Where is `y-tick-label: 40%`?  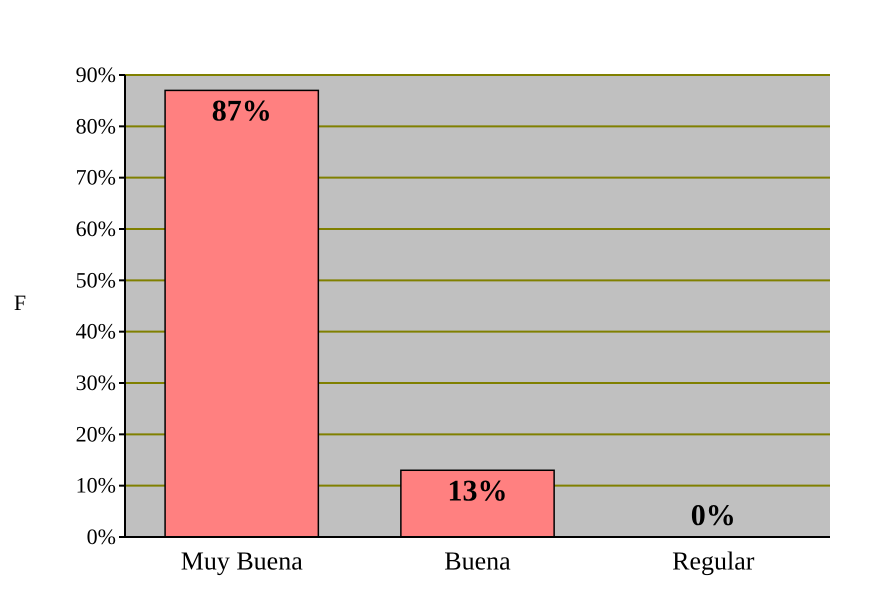 y-tick-label: 40% is located at coordinates (96, 331).